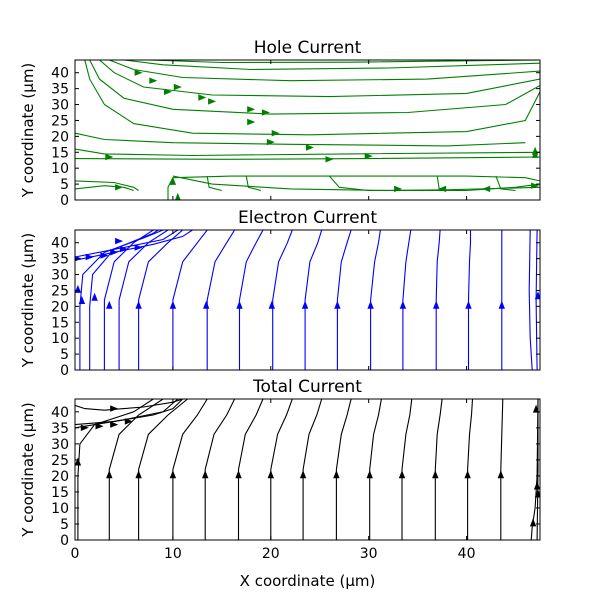 This screenshot has width=600, height=600. What do you see at coordinates (28, 470) in the screenshot?
I see `total-current-ylabel: Y coordinate (µm)` at bounding box center [28, 470].